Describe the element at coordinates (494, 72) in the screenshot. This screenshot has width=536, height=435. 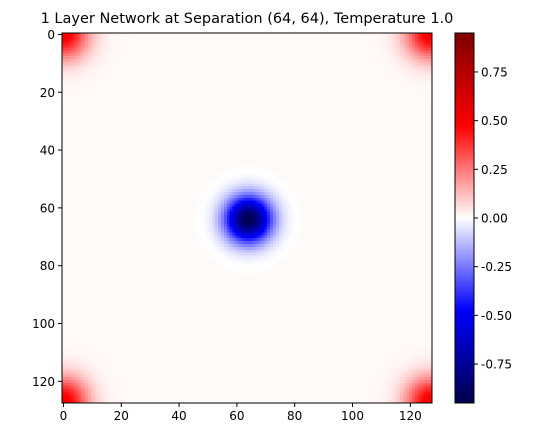
I see `colorbar-tick-label: 0.75` at that location.